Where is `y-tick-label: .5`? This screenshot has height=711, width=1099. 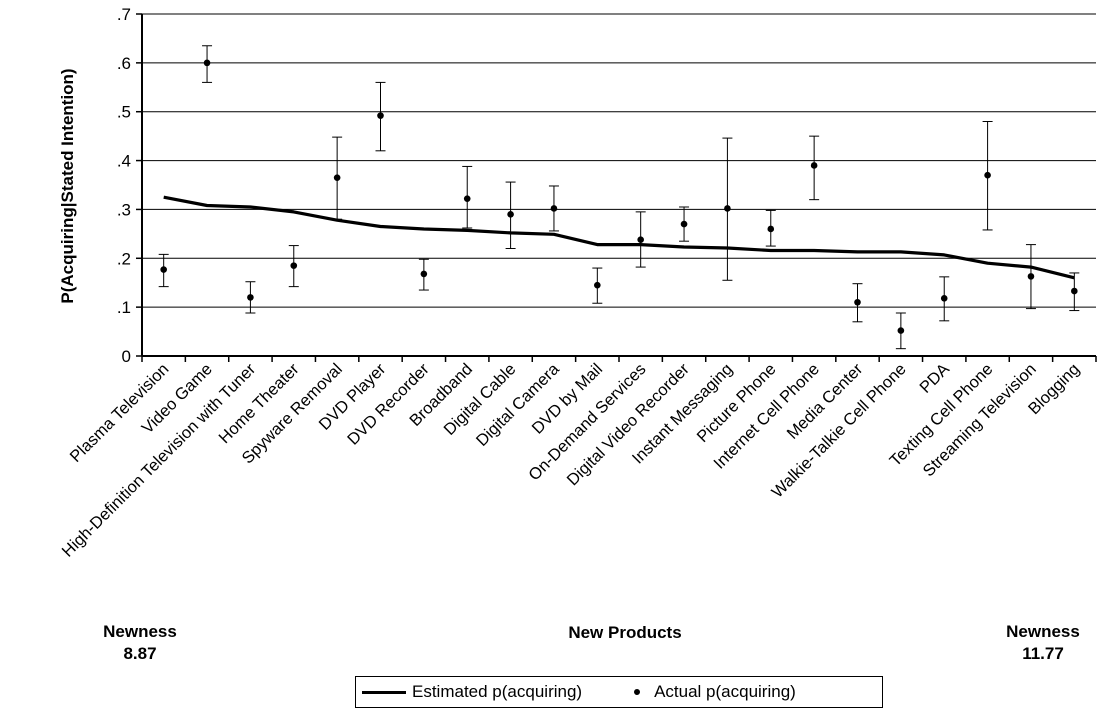 y-tick-label: .5 is located at coordinates (124, 112).